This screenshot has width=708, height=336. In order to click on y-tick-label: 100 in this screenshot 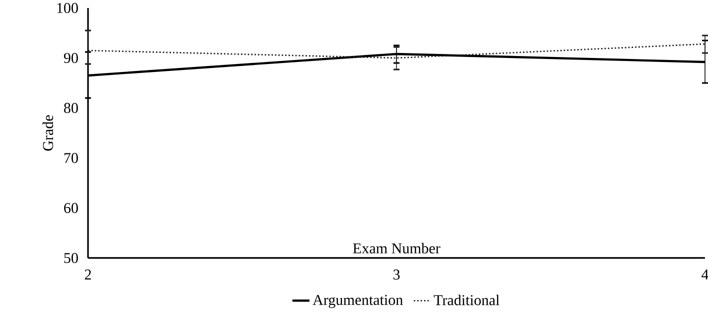, I will do `click(67, 8)`.